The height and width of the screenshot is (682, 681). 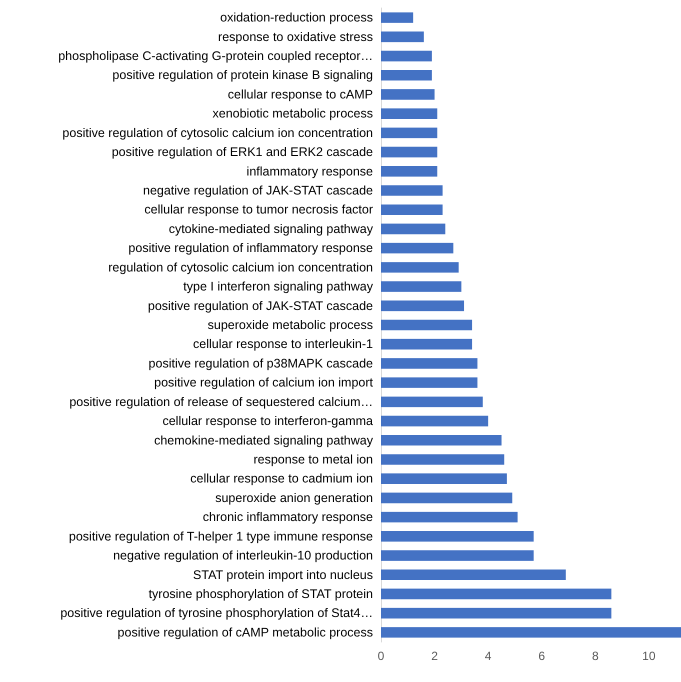 What do you see at coordinates (290, 325) in the screenshot?
I see `y-tick-label: superoxide metabolic process` at bounding box center [290, 325].